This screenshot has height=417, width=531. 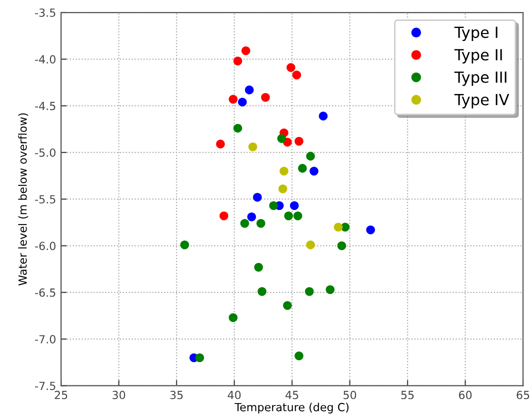 What do you see at coordinates (23, 199) in the screenshot?
I see `y-axis-title: Water level (m below overflow)` at bounding box center [23, 199].